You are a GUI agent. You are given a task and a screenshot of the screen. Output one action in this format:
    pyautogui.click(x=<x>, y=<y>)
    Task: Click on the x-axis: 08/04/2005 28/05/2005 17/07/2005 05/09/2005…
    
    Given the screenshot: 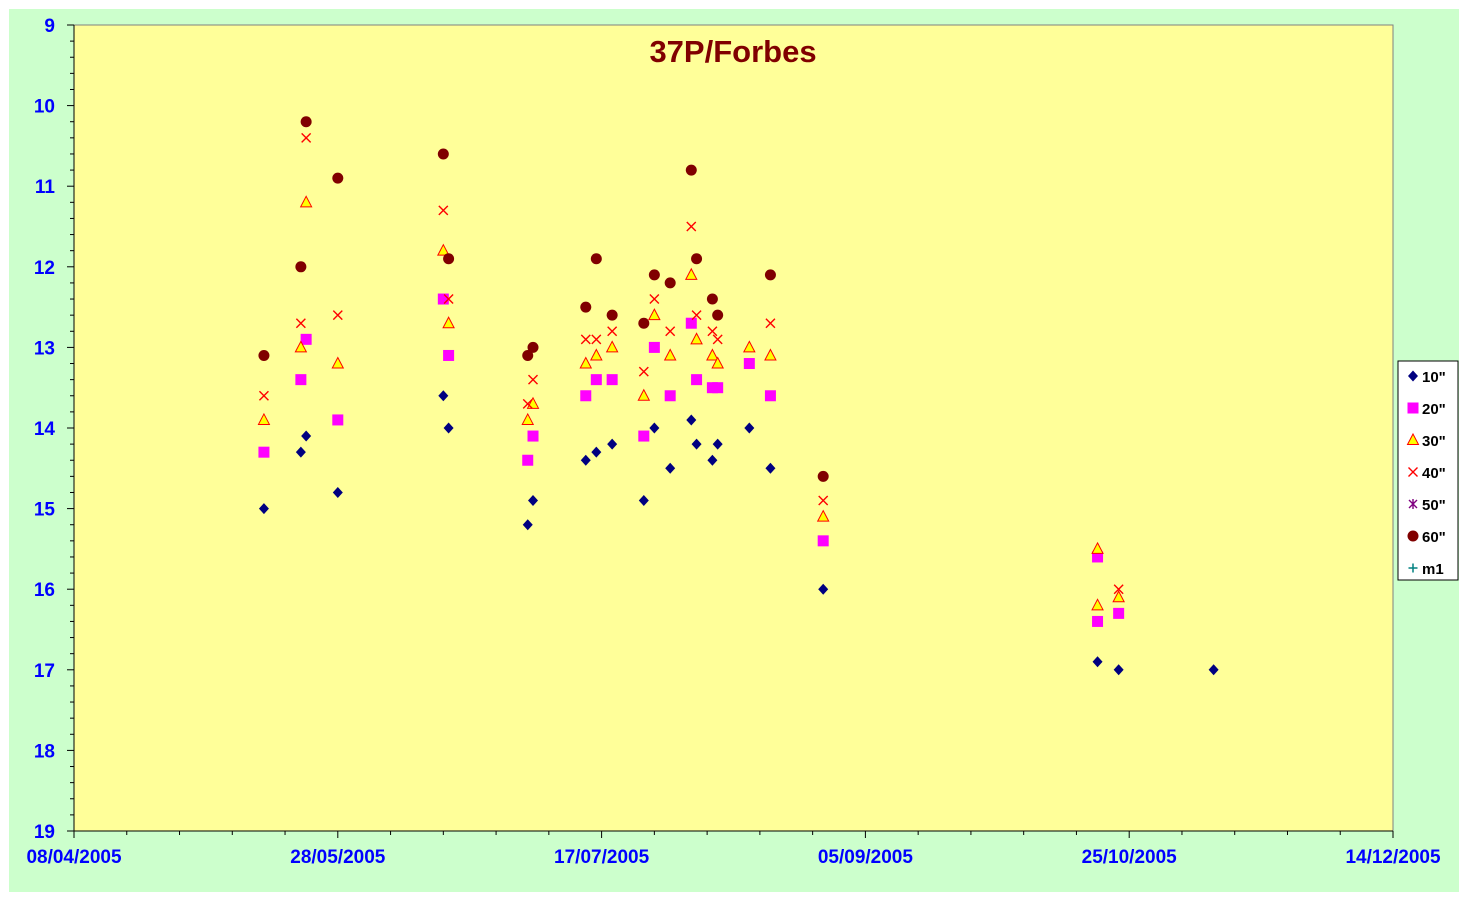 What is the action you would take?
    pyautogui.click(x=733, y=849)
    